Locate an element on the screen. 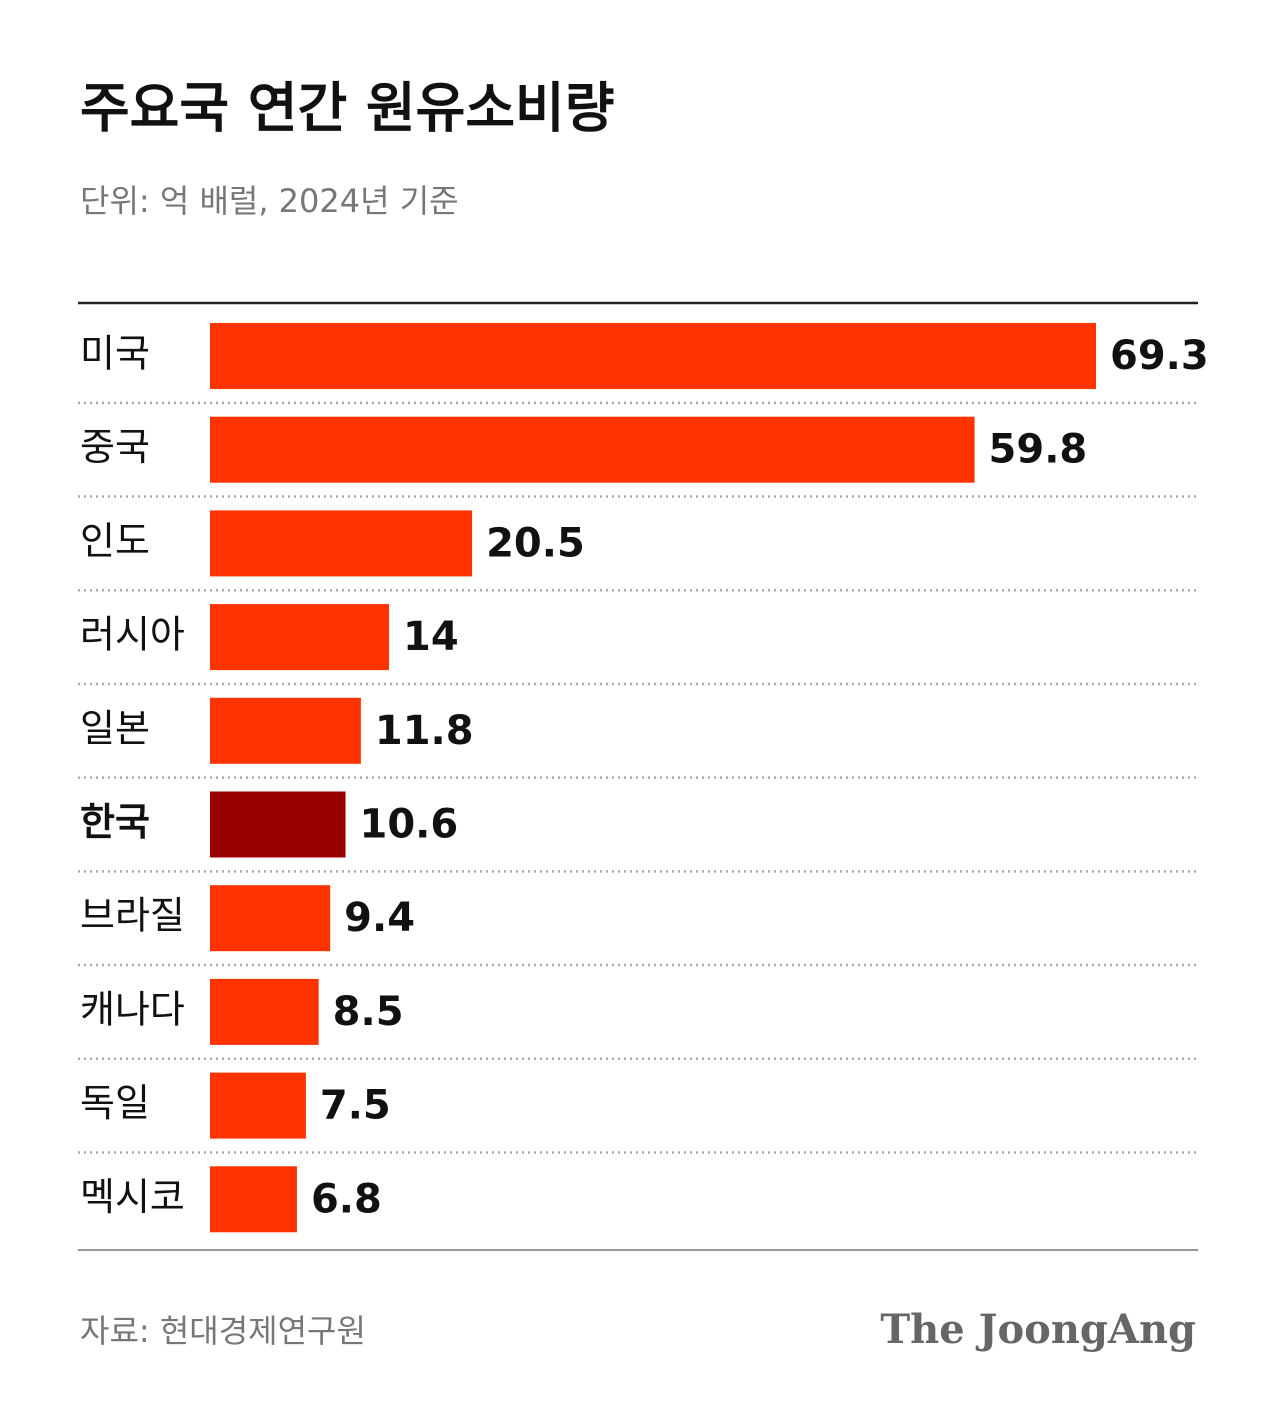  category-label: 멕시코 is located at coordinates (132, 1197).